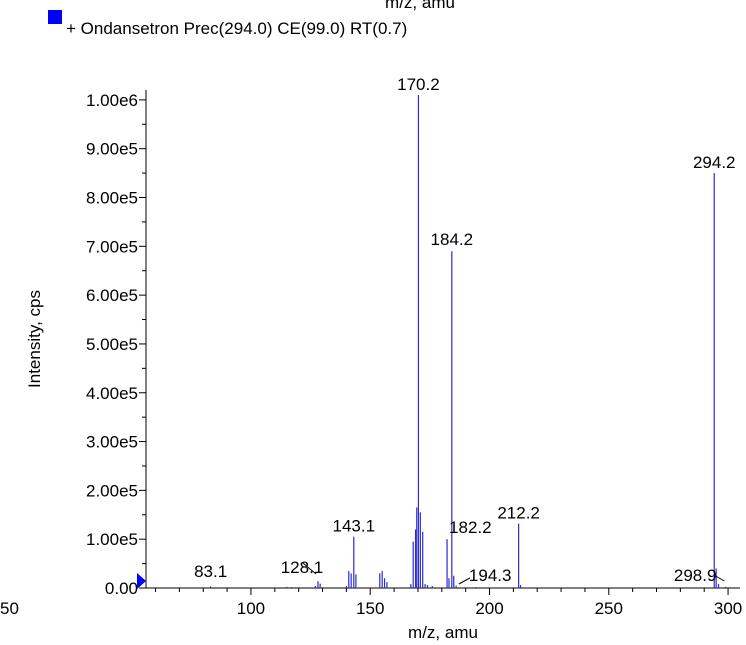  Describe the element at coordinates (609, 608) in the screenshot. I see `x-tick-label: 250` at that location.